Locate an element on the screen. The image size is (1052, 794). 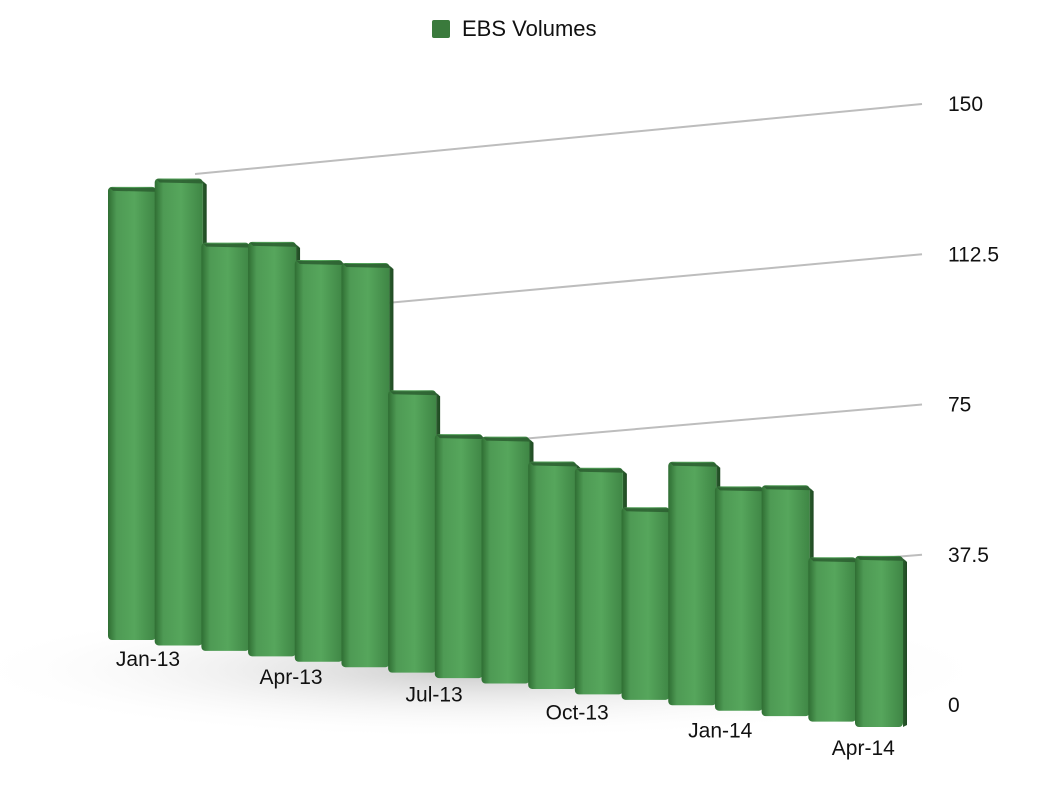
y-tick-label: 112.5 is located at coordinates (973, 254).